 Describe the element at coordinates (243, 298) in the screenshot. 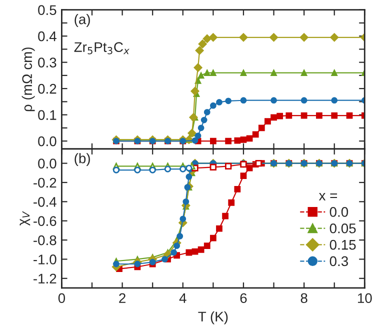

I see `x-tick-label: 6` at that location.